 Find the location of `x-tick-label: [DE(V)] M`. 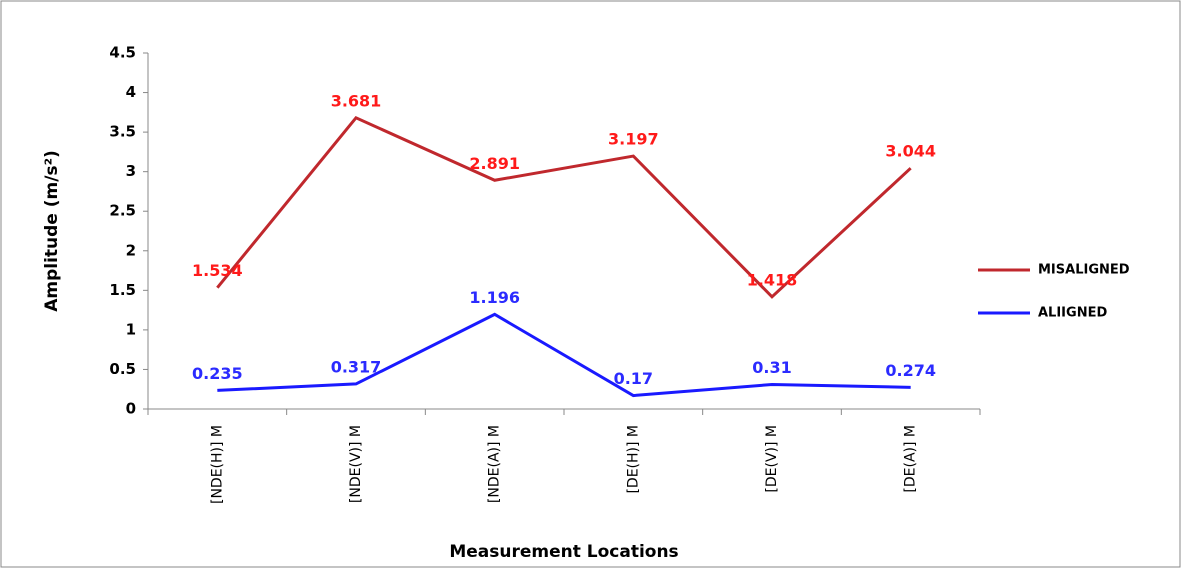

x-tick-label: [DE(V)] M is located at coordinates (772, 459).